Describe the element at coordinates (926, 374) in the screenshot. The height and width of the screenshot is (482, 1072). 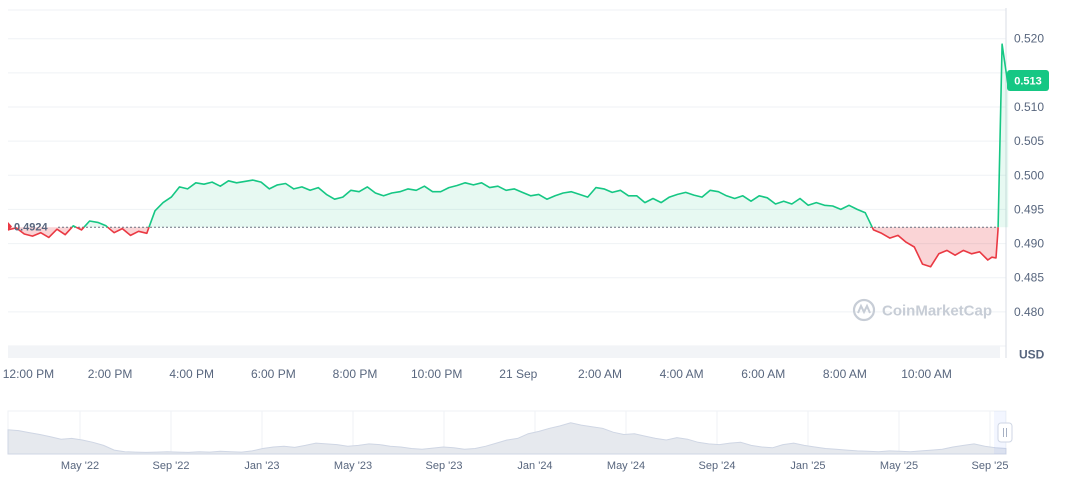
I see `x-tick-label: 10:00 AM` at that location.